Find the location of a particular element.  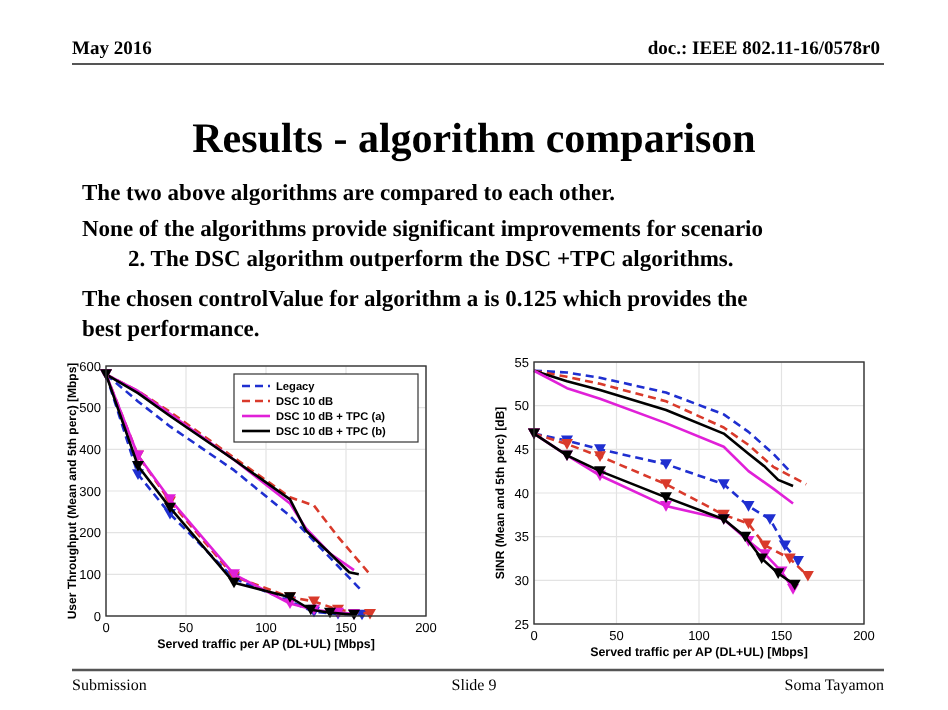

text: Slide 9 is located at coordinates (474, 685).